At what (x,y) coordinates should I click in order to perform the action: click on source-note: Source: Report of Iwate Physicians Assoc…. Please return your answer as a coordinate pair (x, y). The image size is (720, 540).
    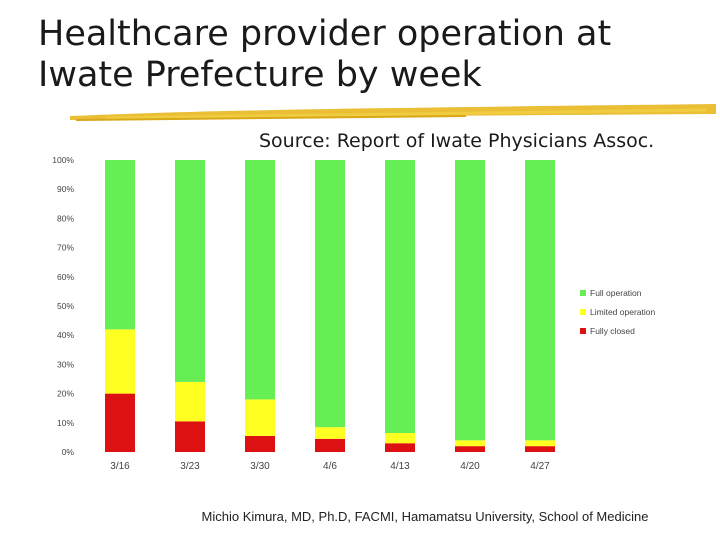
    Looking at the image, I should click on (457, 141).